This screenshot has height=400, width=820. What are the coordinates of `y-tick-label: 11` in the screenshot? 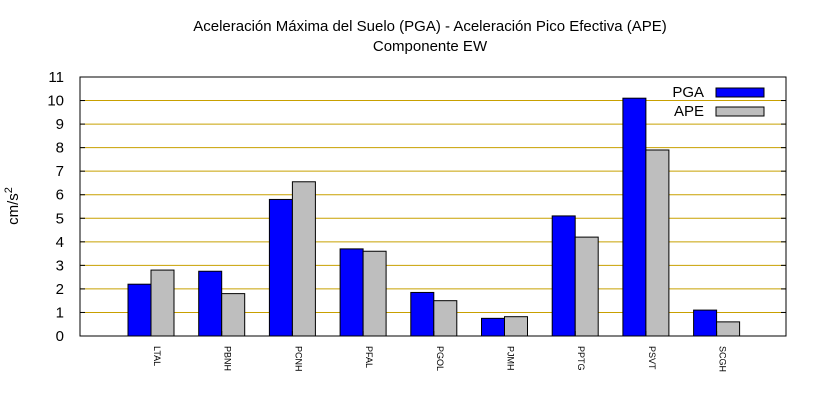 It's located at (56, 77).